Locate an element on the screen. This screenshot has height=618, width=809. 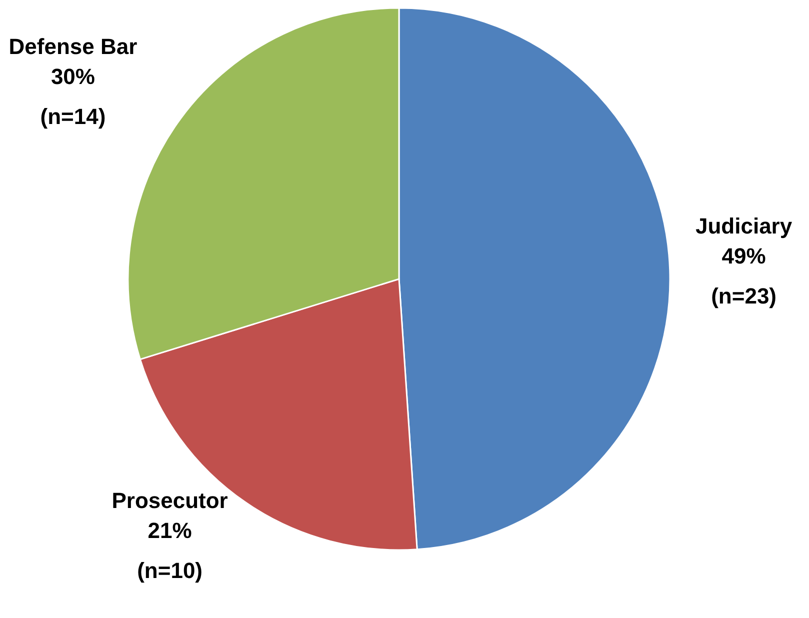
slice-label: Judiciary is located at coordinates (744, 225).